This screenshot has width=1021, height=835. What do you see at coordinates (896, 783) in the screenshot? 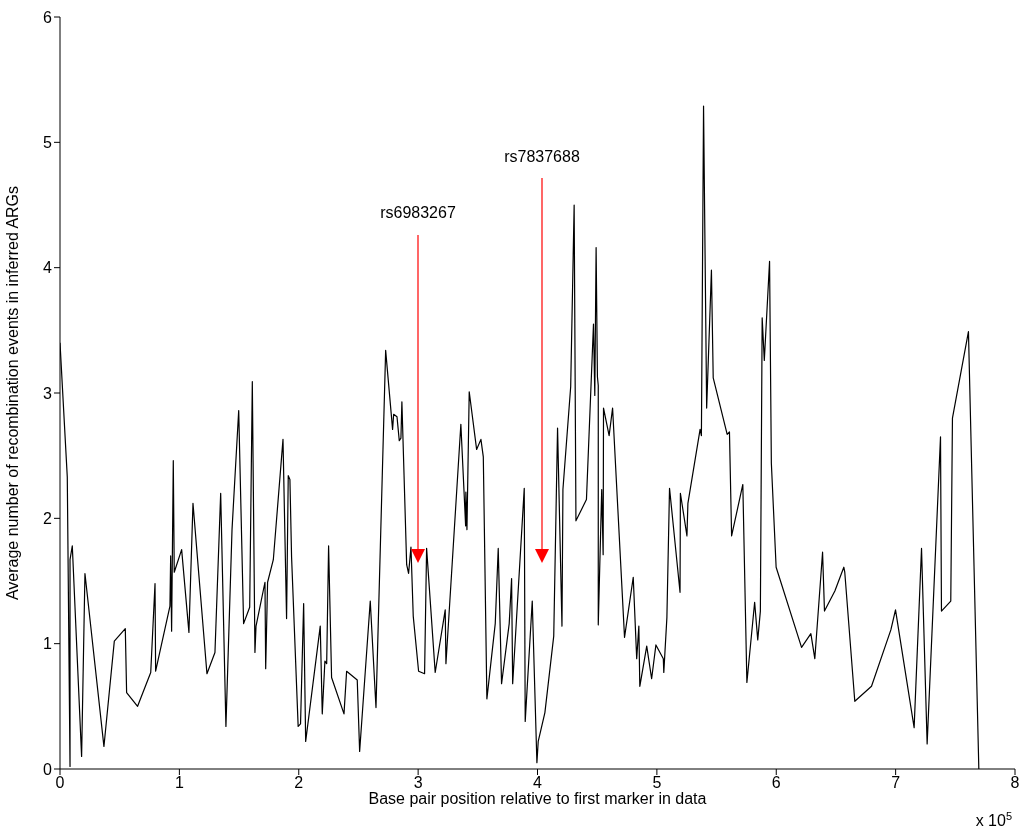
I see `x-tick-label: 7` at bounding box center [896, 783].